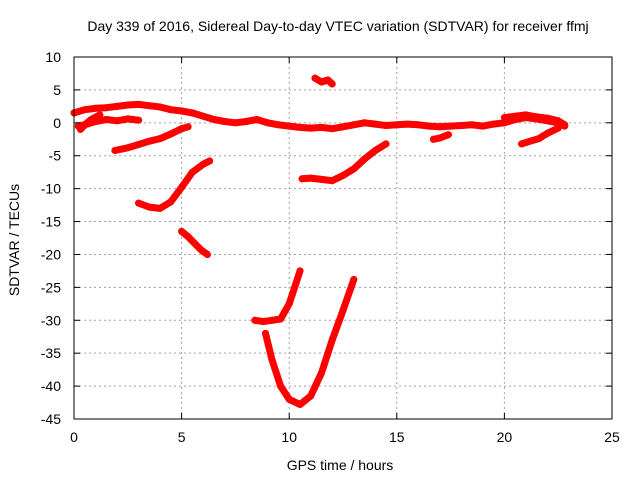 The height and width of the screenshot is (480, 640). What do you see at coordinates (53, 57) in the screenshot?
I see `y-tick-label: 10` at bounding box center [53, 57].